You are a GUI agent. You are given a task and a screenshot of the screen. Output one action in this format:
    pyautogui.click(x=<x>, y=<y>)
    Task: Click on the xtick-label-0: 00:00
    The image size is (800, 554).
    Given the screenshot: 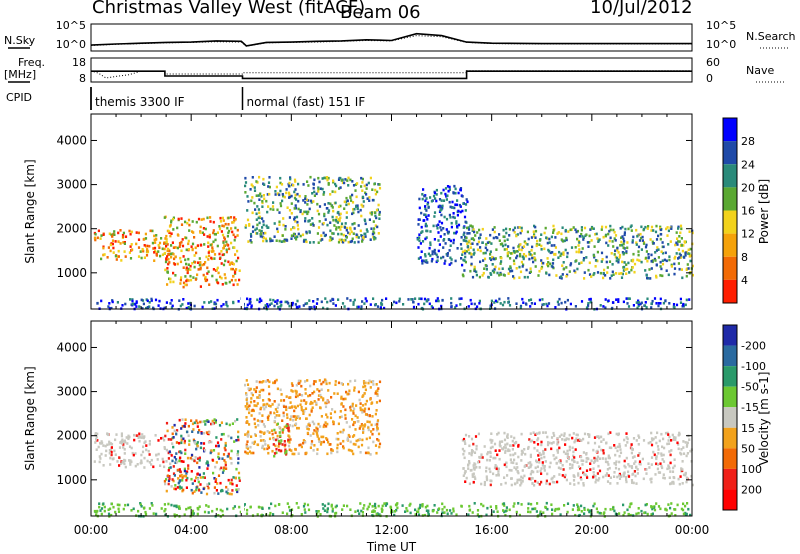 What is the action you would take?
    pyautogui.click(x=91, y=530)
    